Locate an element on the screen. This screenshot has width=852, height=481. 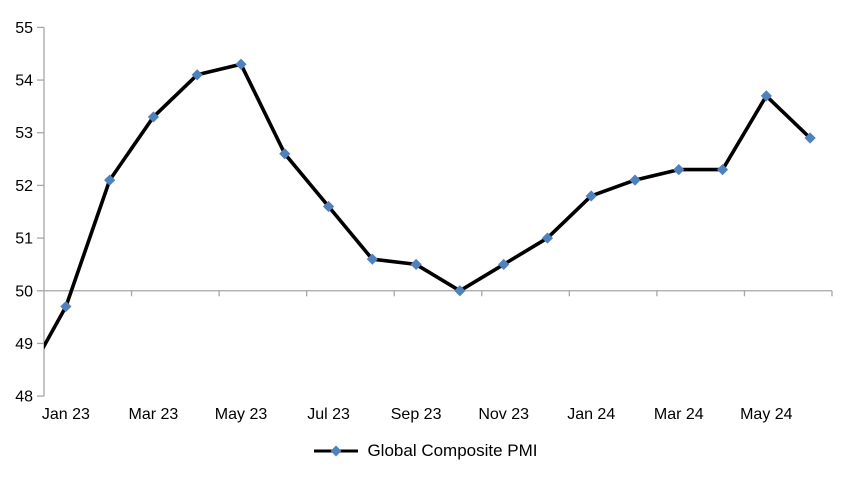
x-axis-label: Jul 23 is located at coordinates (328, 414).